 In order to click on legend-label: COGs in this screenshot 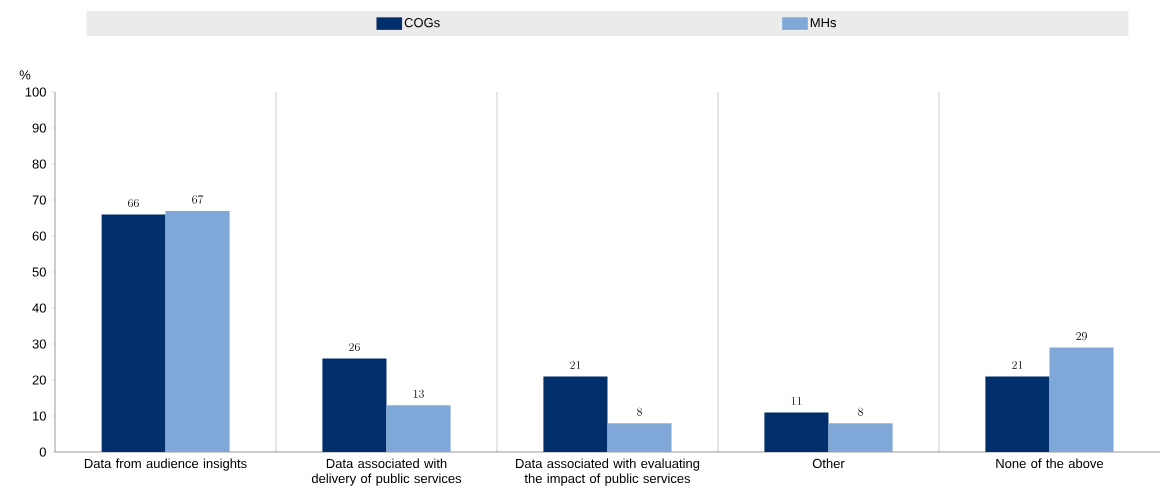, I will do `click(422, 23)`.